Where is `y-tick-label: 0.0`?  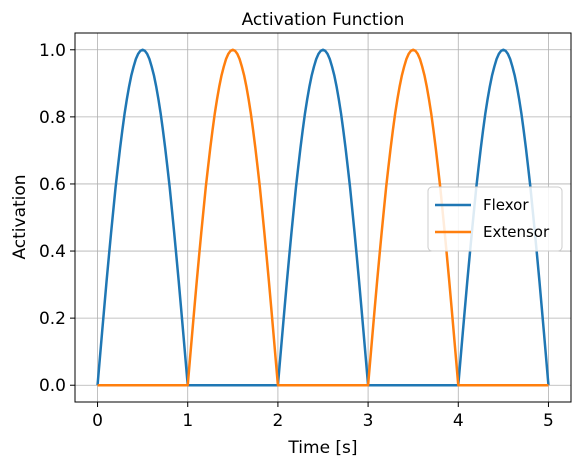
y-tick-label: 0.0 is located at coordinates (52, 386).